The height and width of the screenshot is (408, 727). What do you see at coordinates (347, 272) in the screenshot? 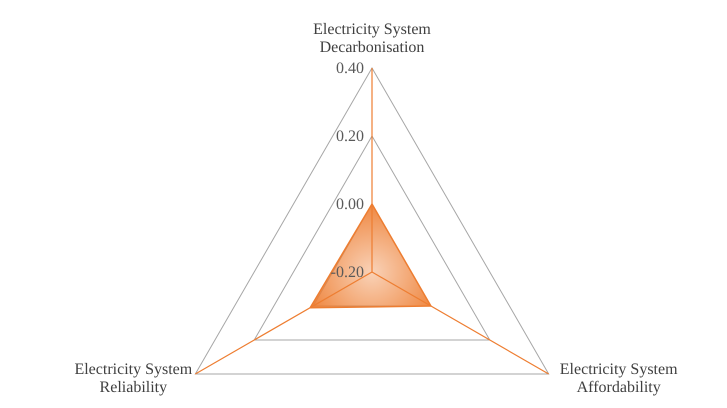
I see `y-tick-label: -0.20` at bounding box center [347, 272].